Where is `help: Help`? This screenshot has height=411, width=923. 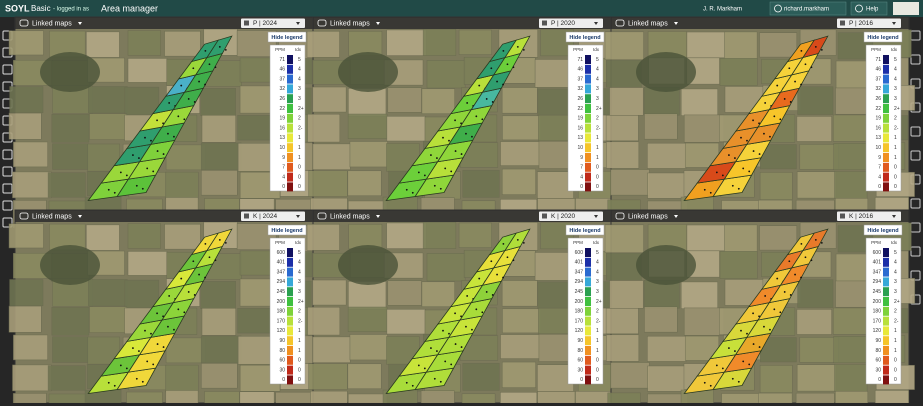 help: Help is located at coordinates (872, 10).